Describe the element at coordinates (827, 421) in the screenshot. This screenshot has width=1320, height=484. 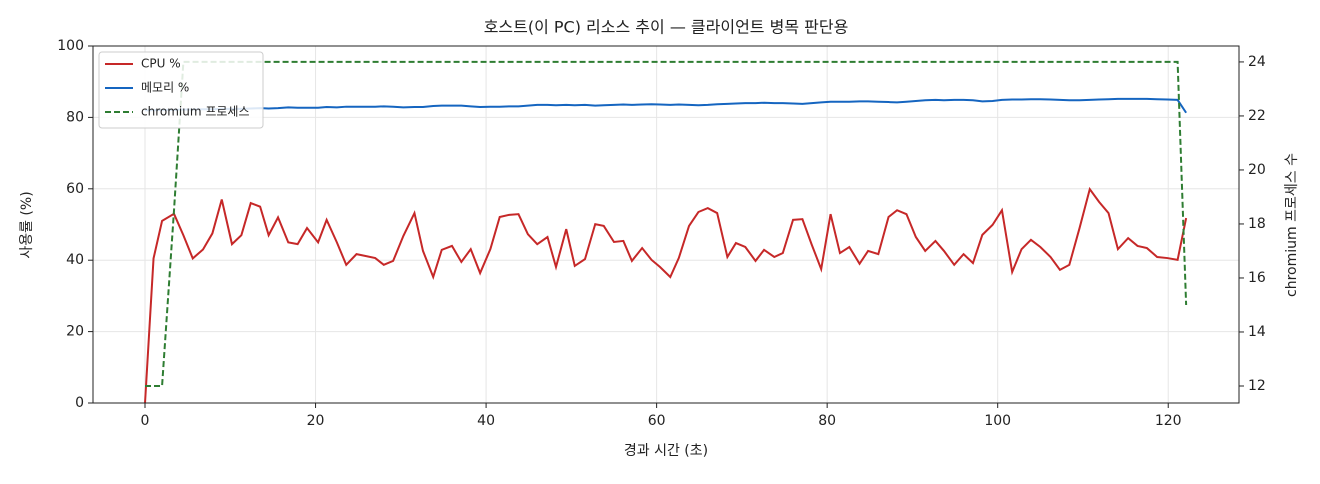
I see `x-tick-label: 80` at that location.